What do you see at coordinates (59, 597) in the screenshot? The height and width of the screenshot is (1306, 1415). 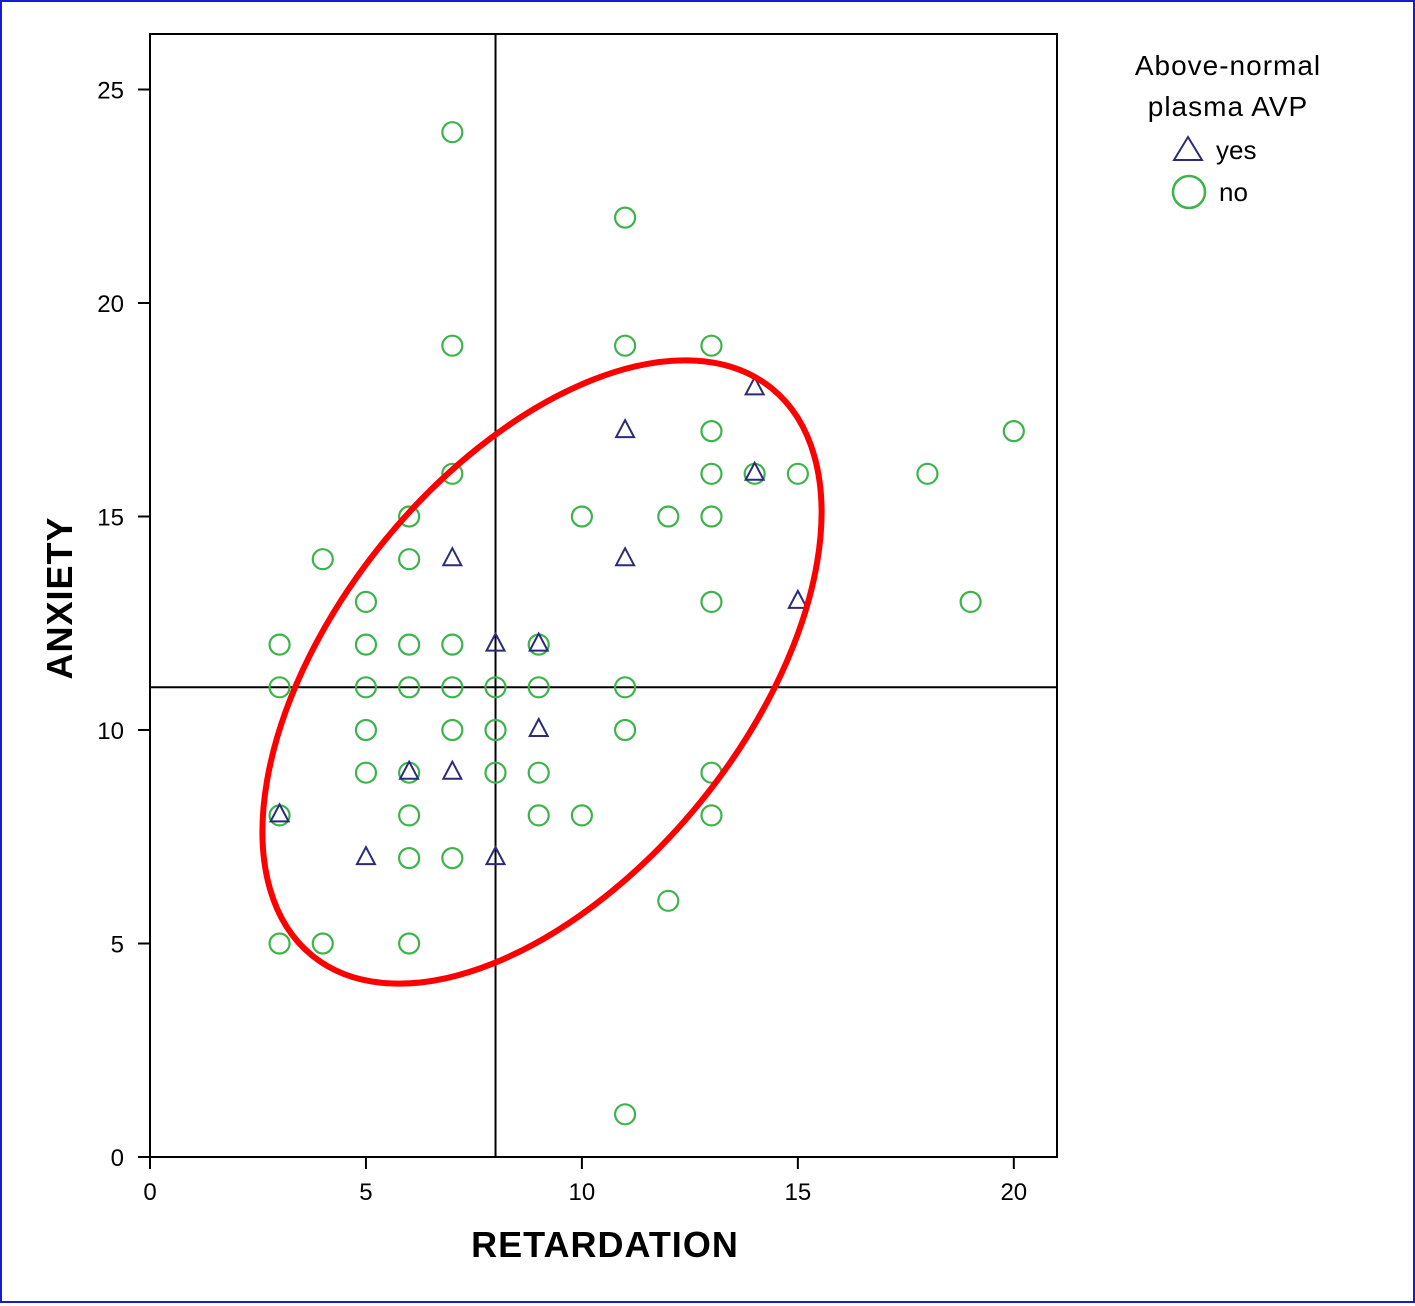 I see `y-axis-title: ANXIETY` at bounding box center [59, 597].